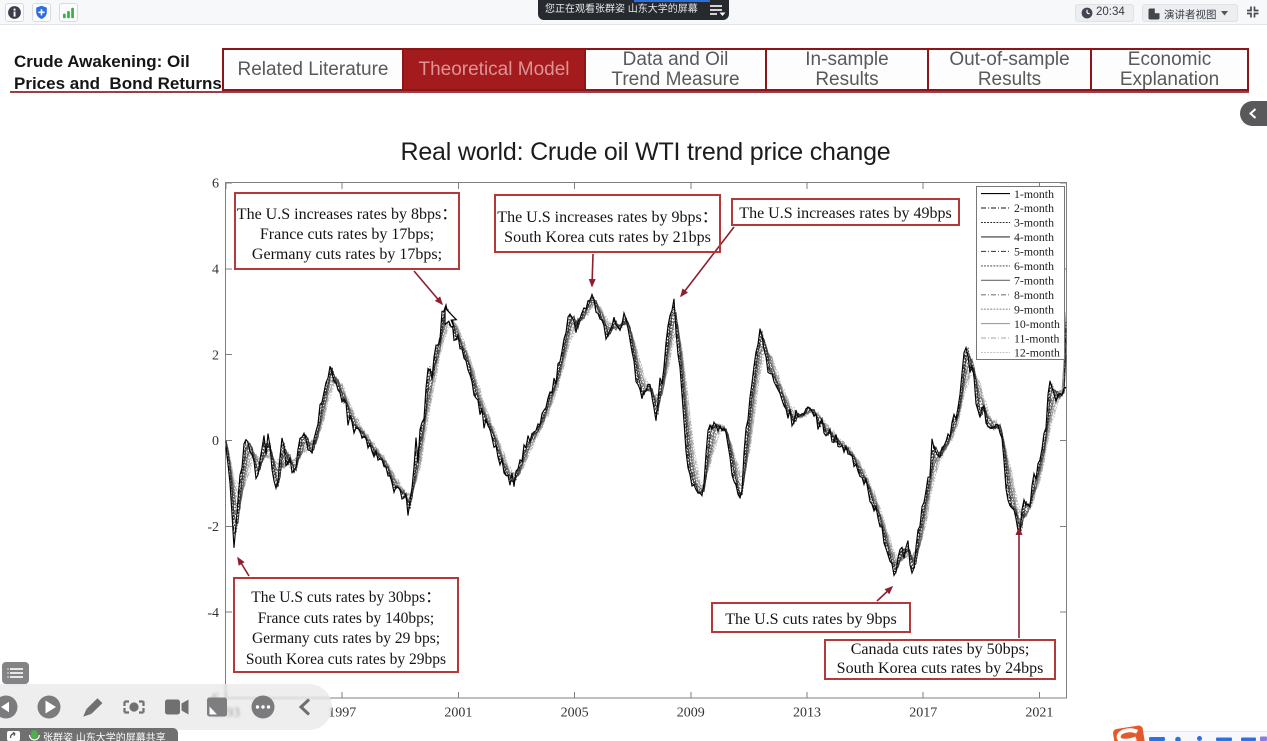  I want to click on svg-text: 5-month, so click(1034, 252).